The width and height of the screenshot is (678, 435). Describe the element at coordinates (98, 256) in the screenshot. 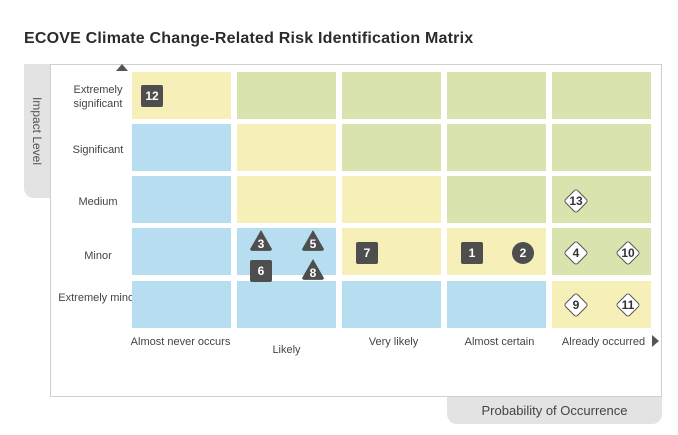

I see `impact-label-minor: Minor` at that location.